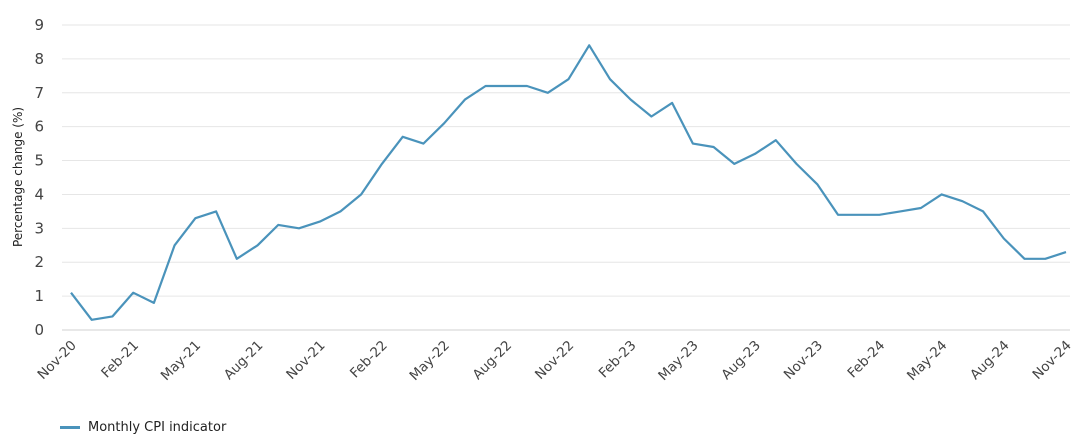  Describe the element at coordinates (244, 361) in the screenshot. I see `x-tick-label: Aug-21` at that location.